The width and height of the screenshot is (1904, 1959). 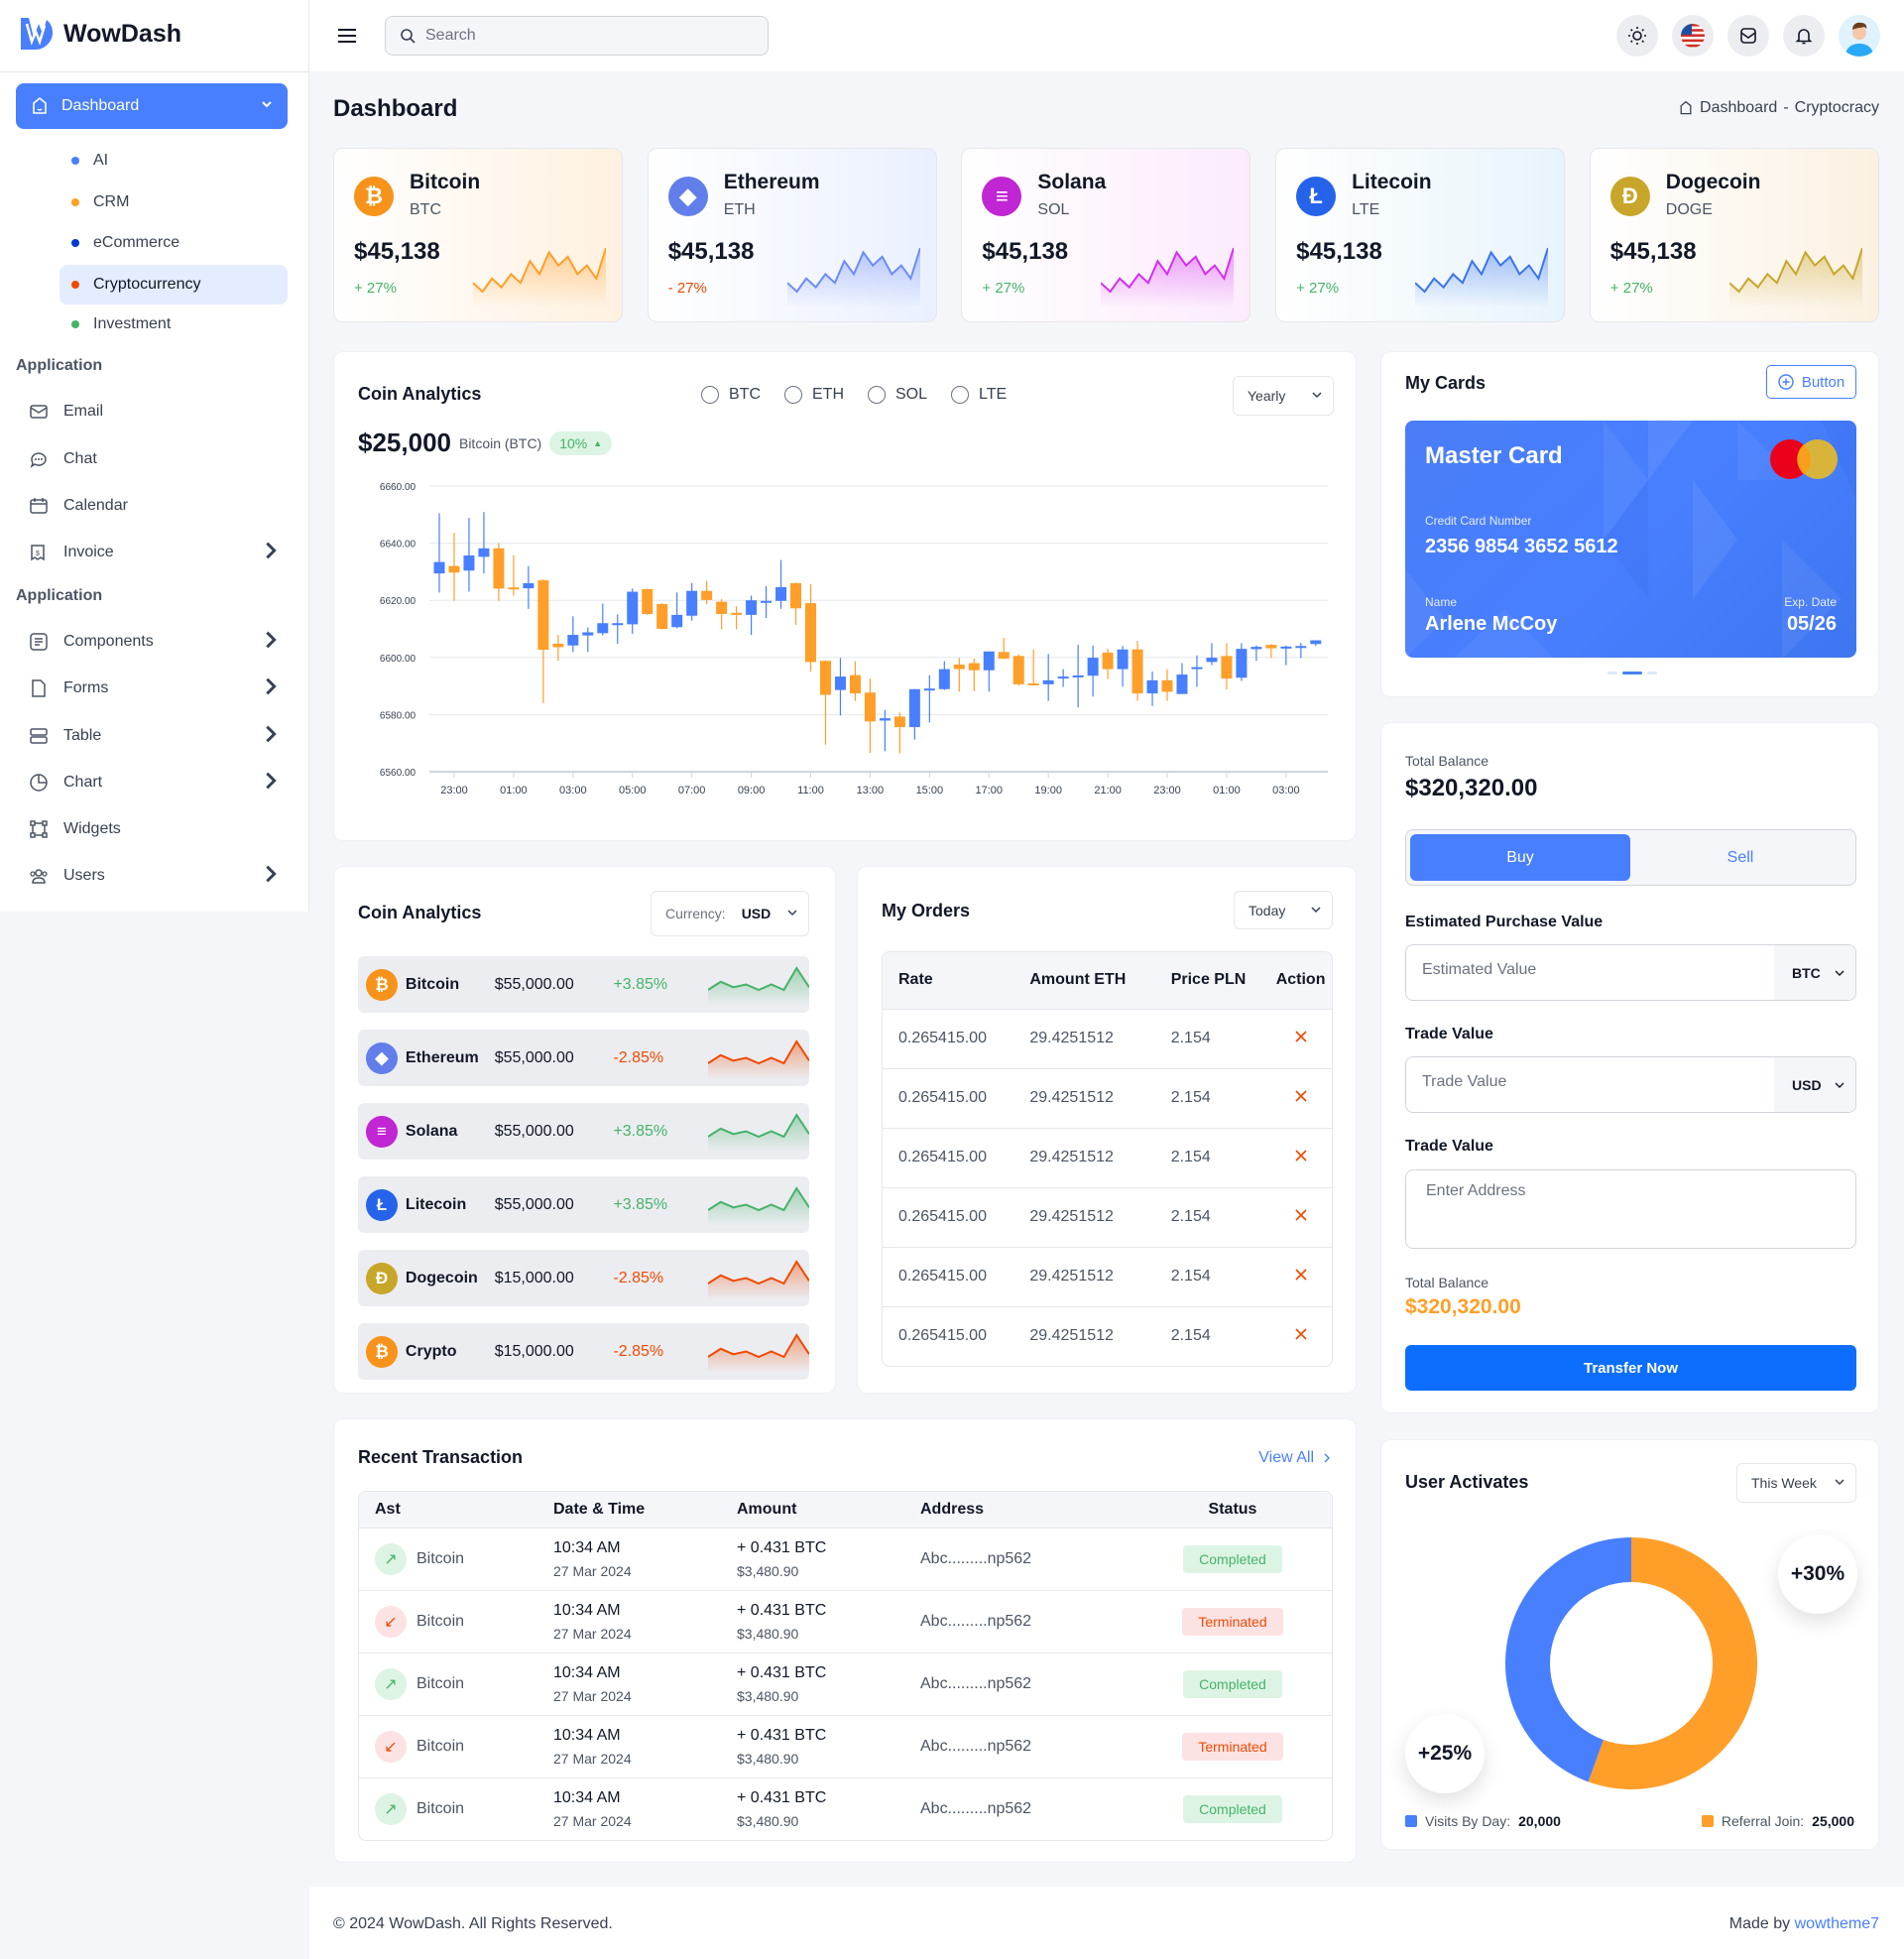 What do you see at coordinates (152, 506) in the screenshot?
I see `sidebar-item-calendar: Calendar` at bounding box center [152, 506].